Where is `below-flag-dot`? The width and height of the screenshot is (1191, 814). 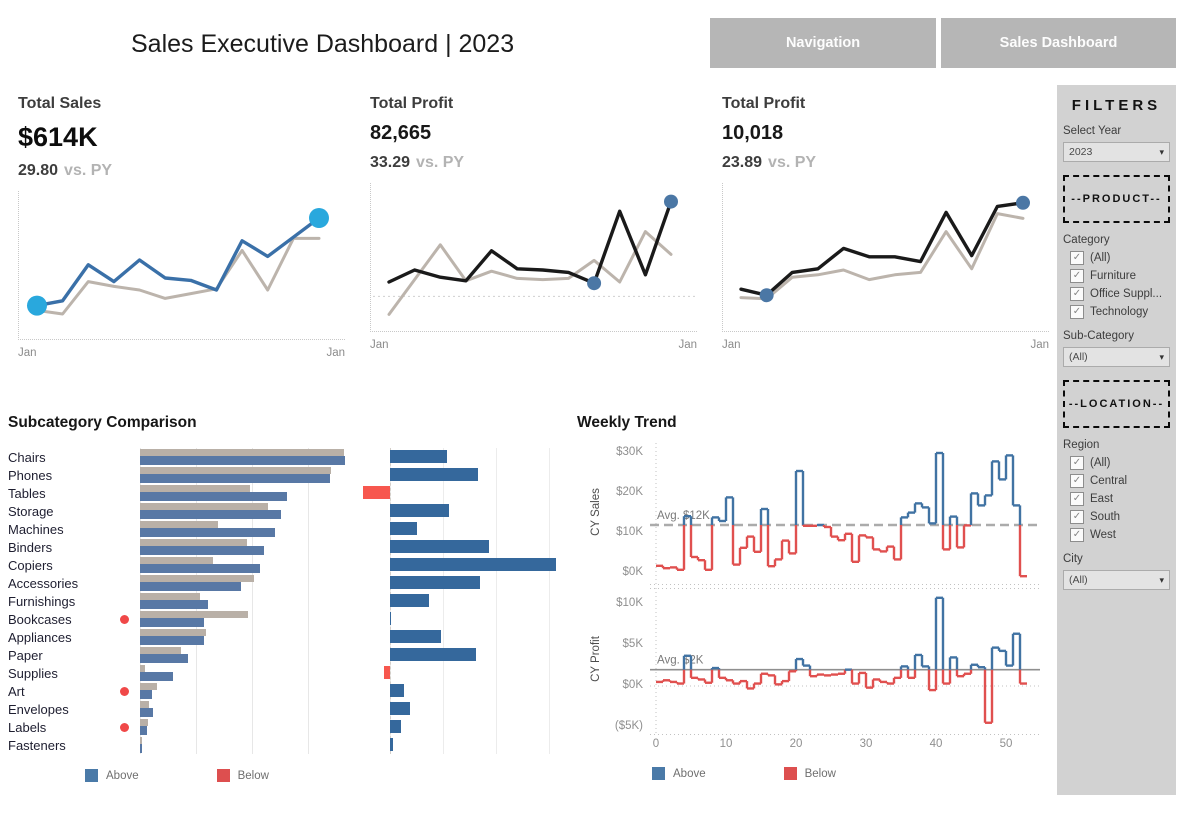
below-flag-dot is located at coordinates (124, 727).